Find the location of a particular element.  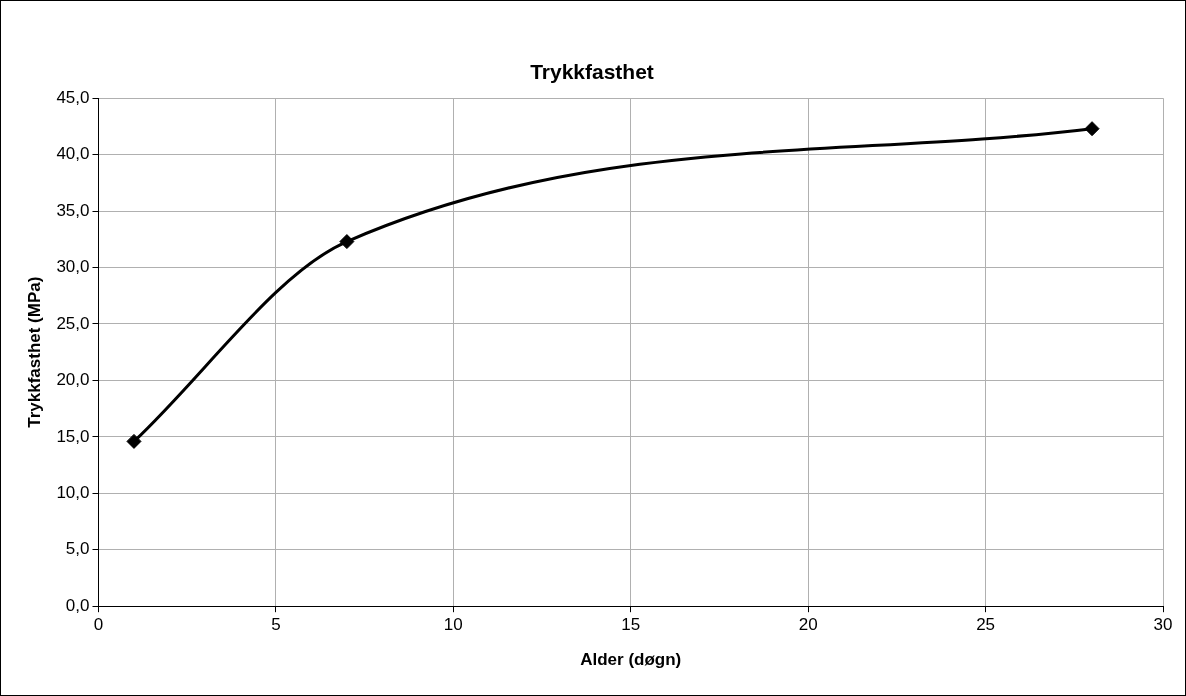

y-tick-label: 15,0 is located at coordinates (73, 436).